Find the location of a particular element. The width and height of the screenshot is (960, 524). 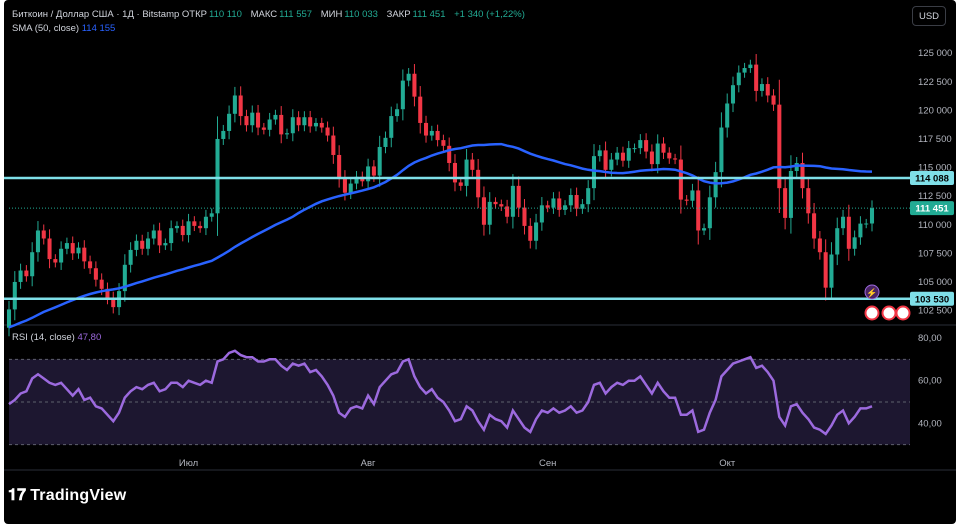

last-price-label: 111 451 is located at coordinates (932, 209).